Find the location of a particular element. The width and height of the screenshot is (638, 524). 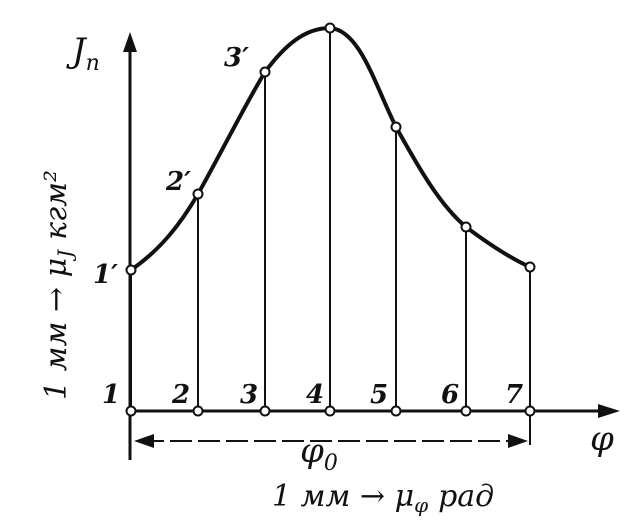

curve-label-2: 2′ is located at coordinates (178, 182).